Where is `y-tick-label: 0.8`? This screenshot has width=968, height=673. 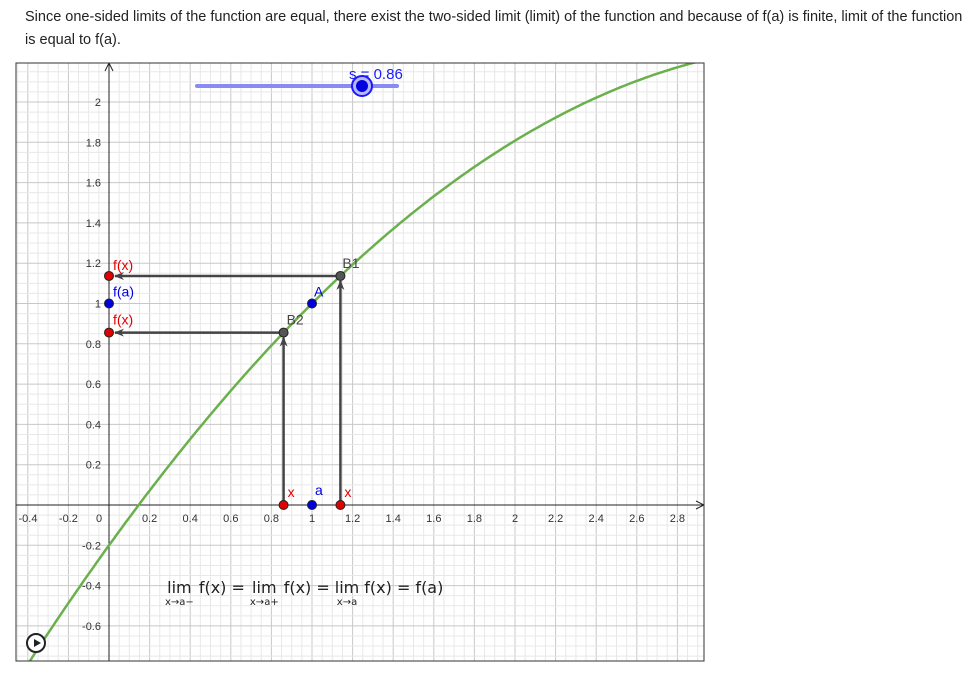
y-tick-label: 0.8 is located at coordinates (93, 345).